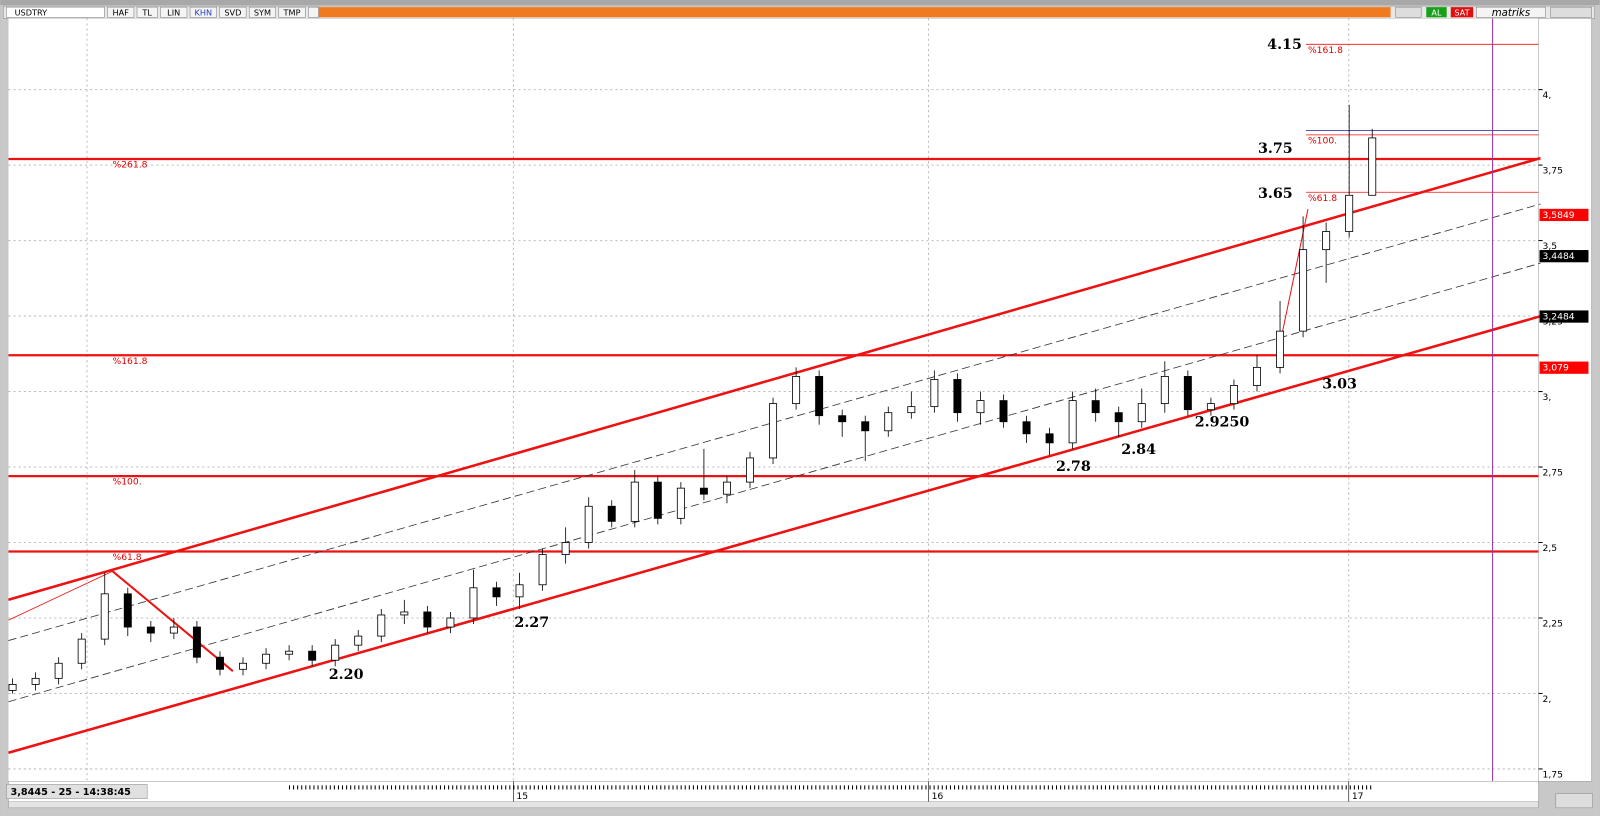 The image size is (1600, 816). I want to click on toolbar-button-label: HAF, so click(120, 12).